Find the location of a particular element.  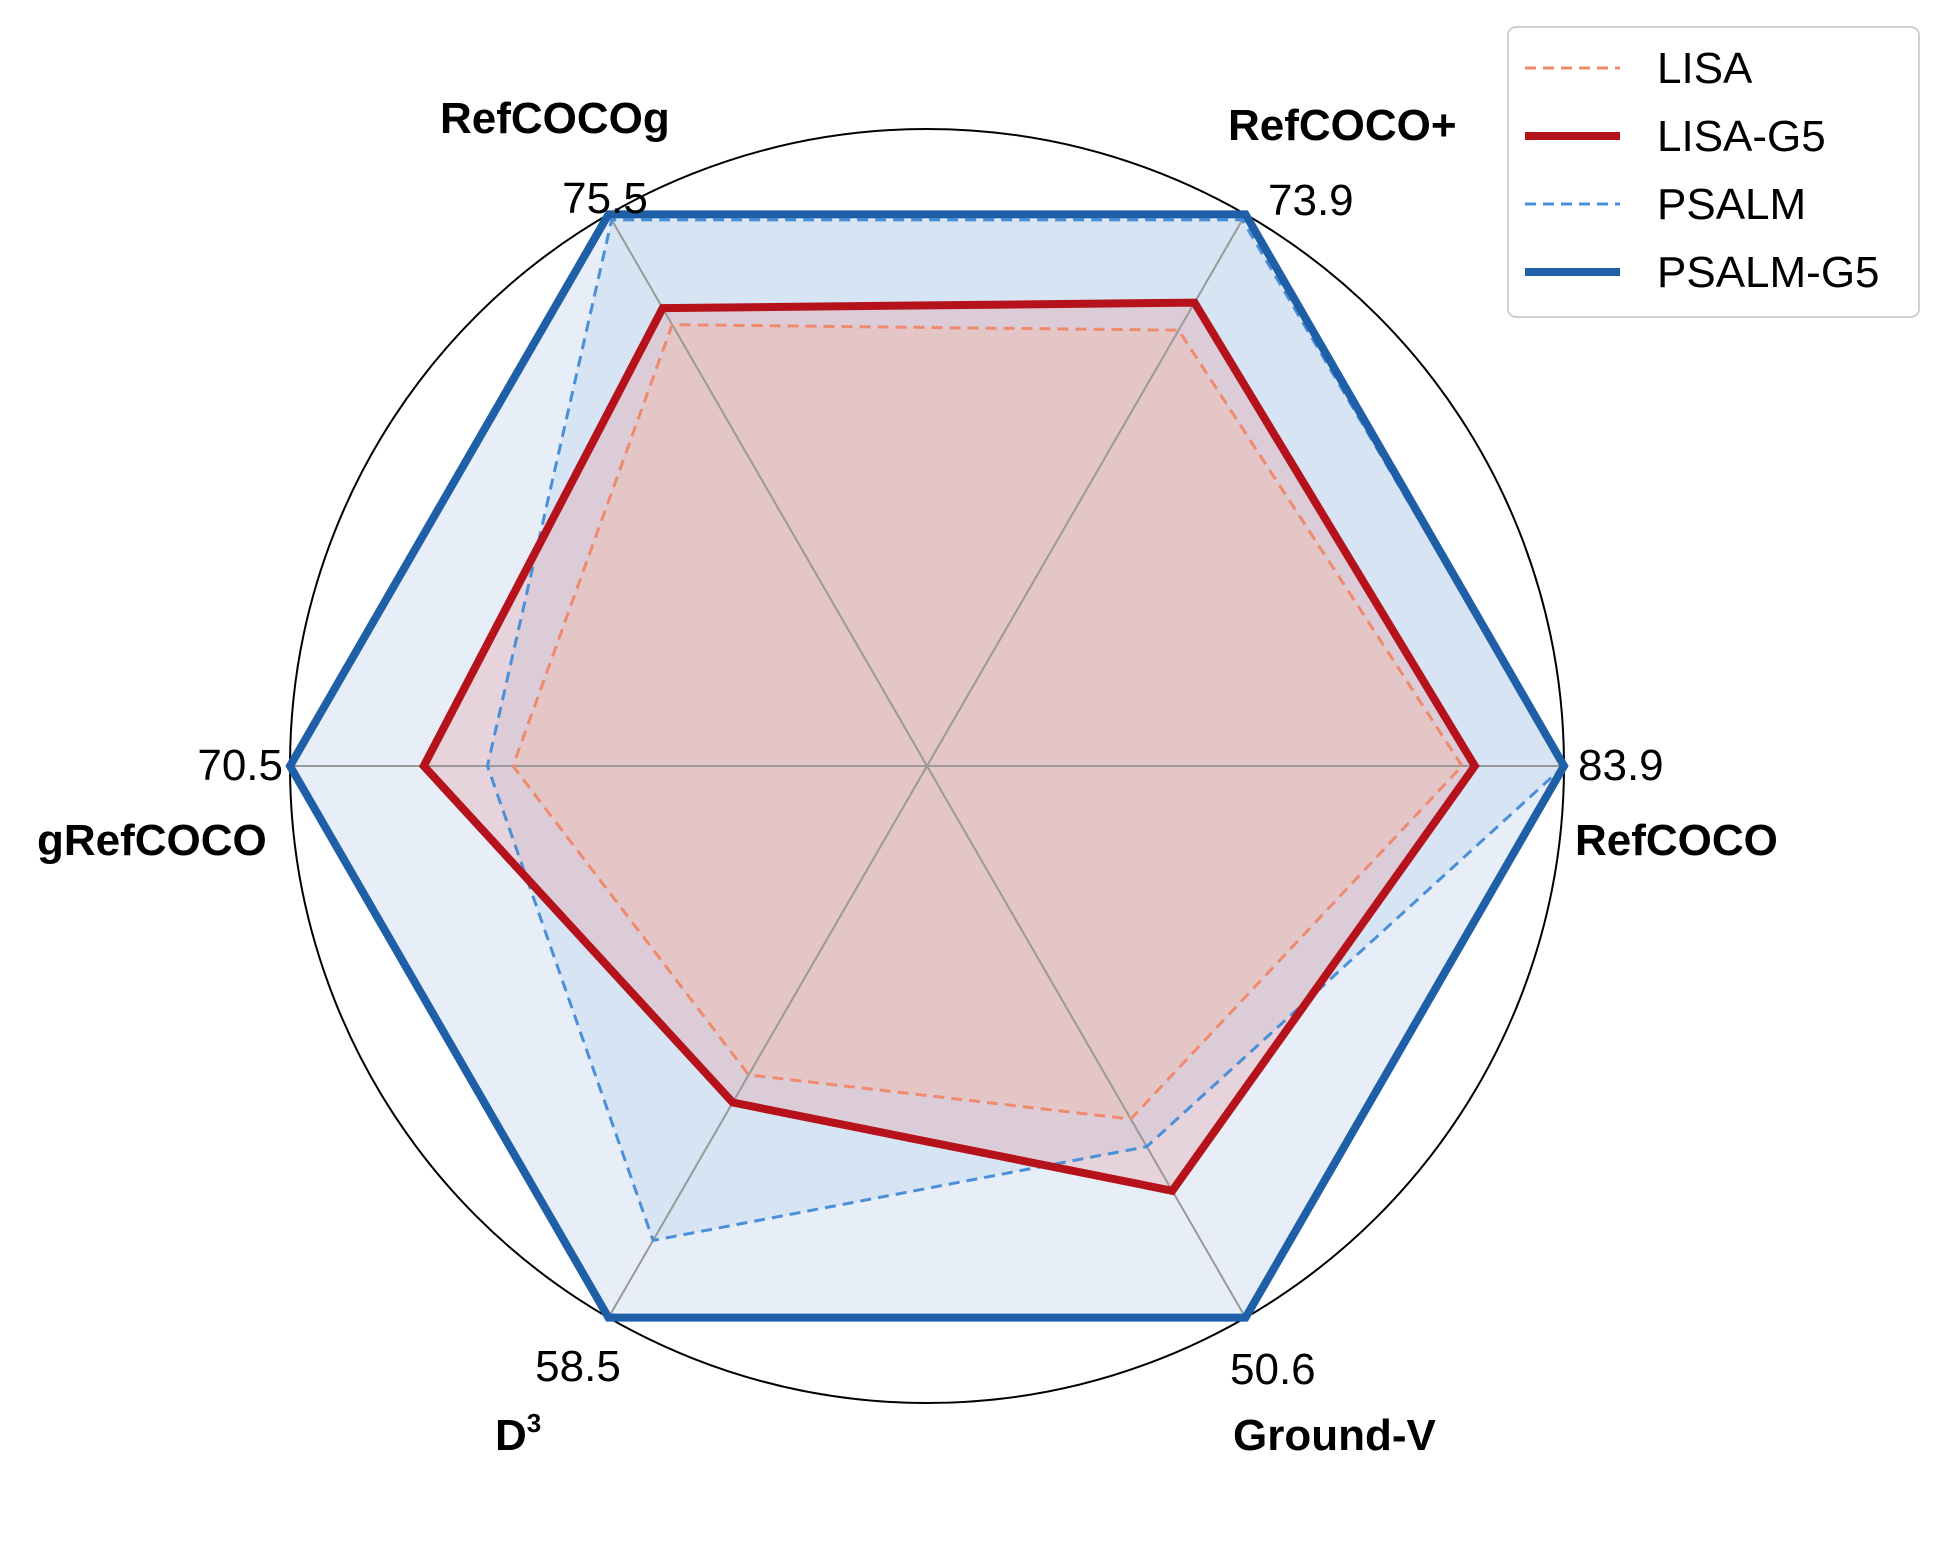

axis-name-label-1: RefCOCO+ is located at coordinates (1342, 125).